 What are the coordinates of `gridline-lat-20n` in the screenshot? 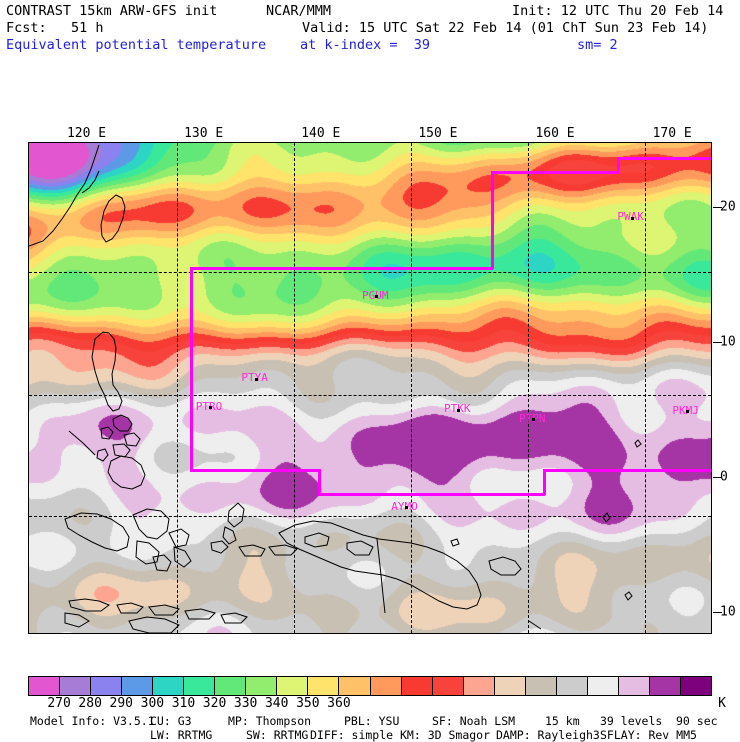 It's located at (370, 272).